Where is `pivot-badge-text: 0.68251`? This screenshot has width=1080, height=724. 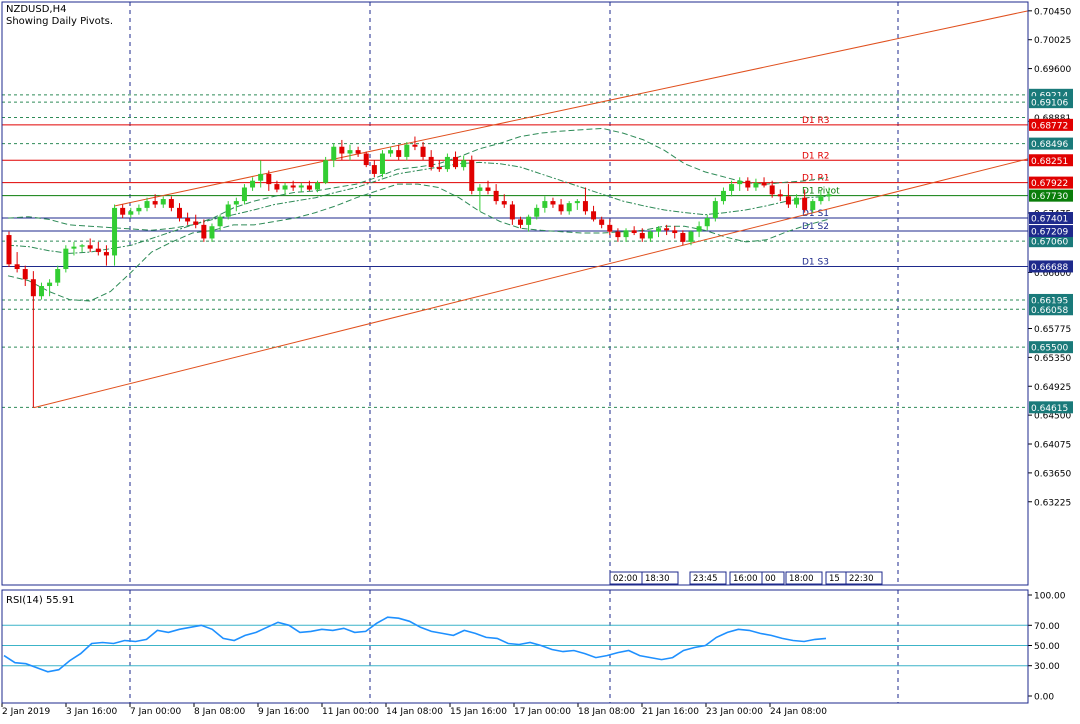
pivot-badge-text: 0.68251 is located at coordinates (1049, 162).